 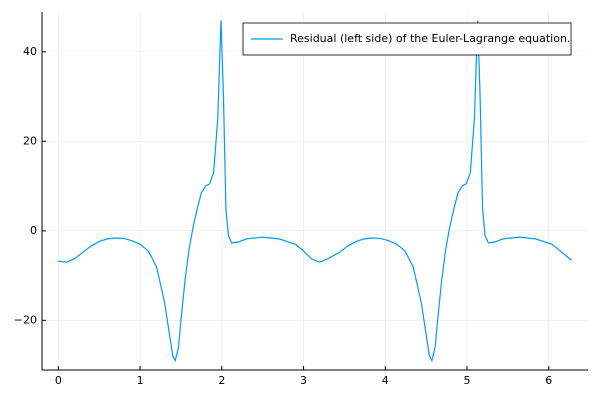 What do you see at coordinates (140, 380) in the screenshot?
I see `x-tick-label: 1` at bounding box center [140, 380].